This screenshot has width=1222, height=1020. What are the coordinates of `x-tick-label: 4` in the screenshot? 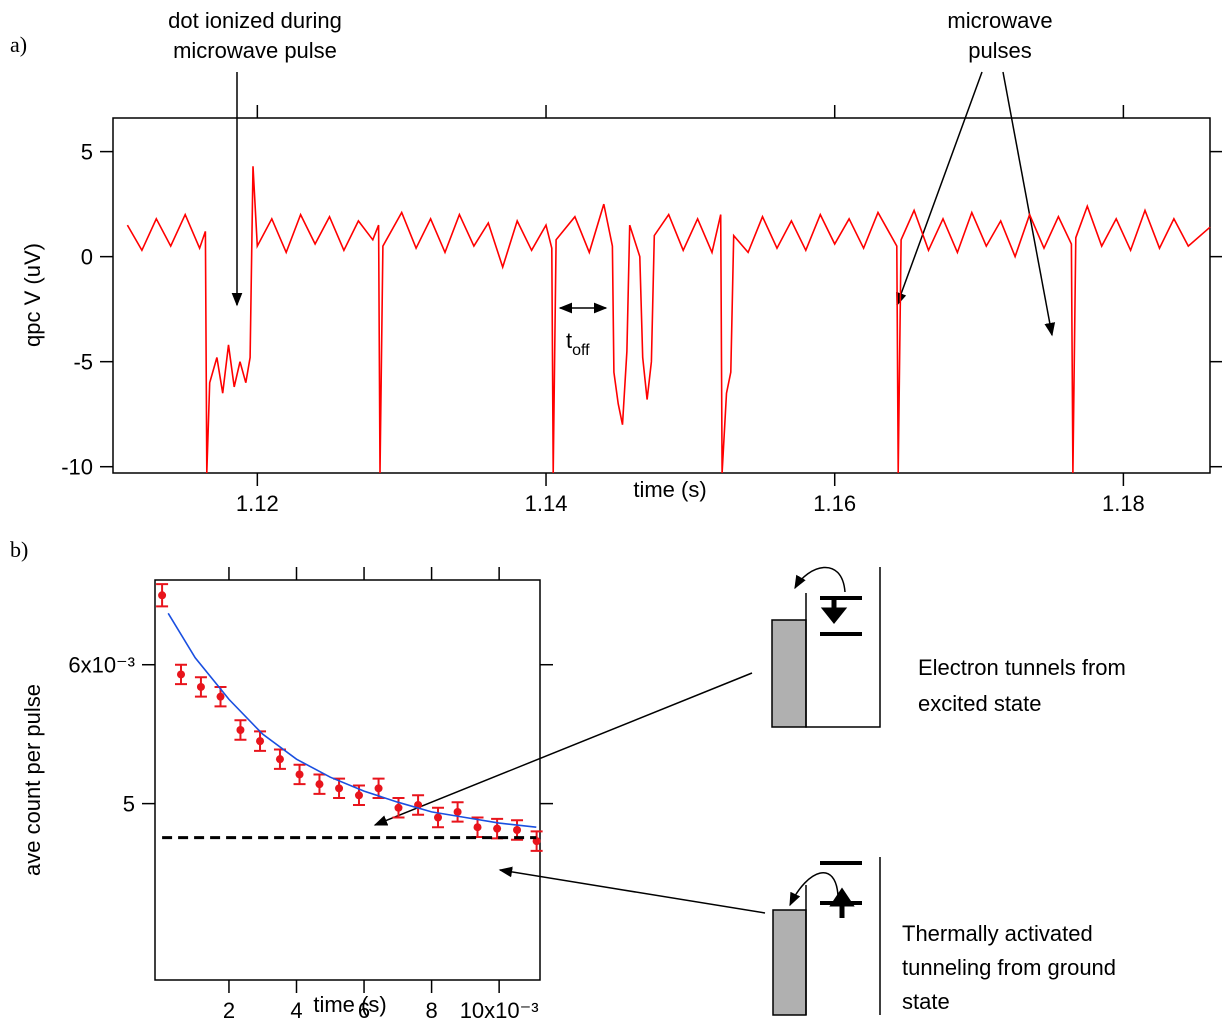 It's located at (296, 1009).